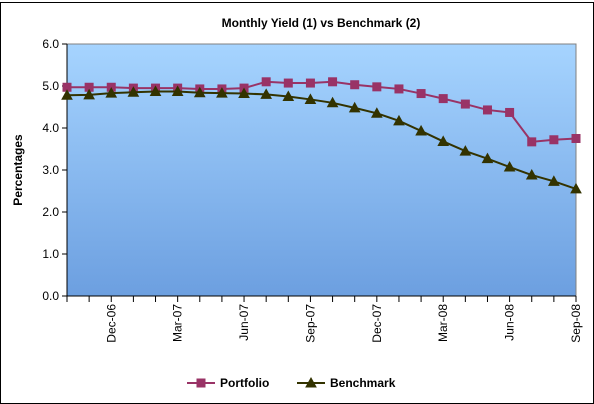 The width and height of the screenshot is (594, 404). Describe the element at coordinates (244, 322) in the screenshot. I see `x-tick-label: Jun-07` at that location.